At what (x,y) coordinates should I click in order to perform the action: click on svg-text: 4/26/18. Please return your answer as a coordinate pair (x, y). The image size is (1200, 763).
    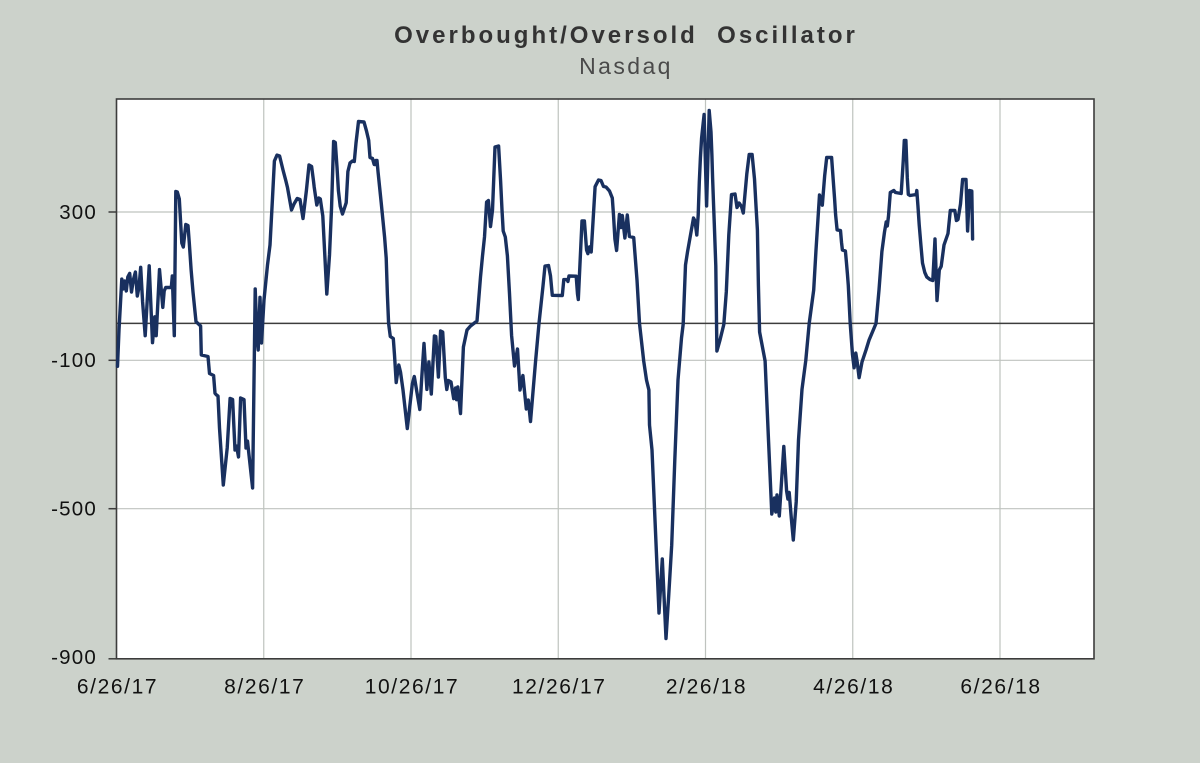
    Looking at the image, I should click on (853, 687).